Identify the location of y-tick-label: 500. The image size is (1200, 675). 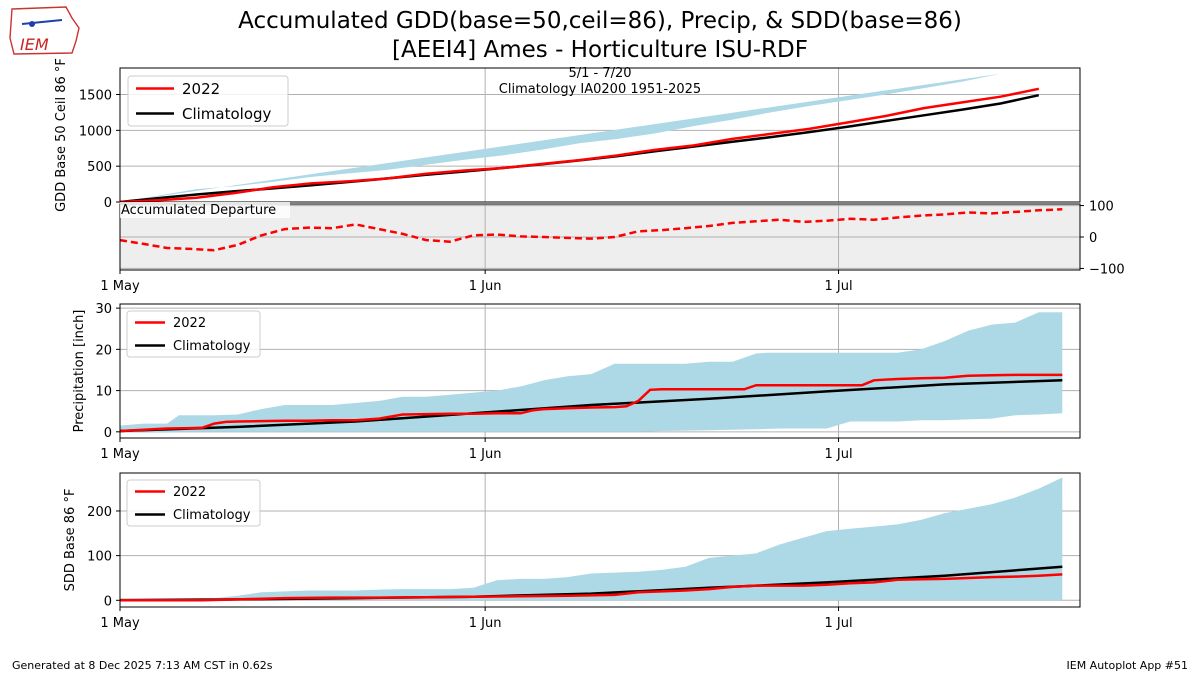
(99, 167).